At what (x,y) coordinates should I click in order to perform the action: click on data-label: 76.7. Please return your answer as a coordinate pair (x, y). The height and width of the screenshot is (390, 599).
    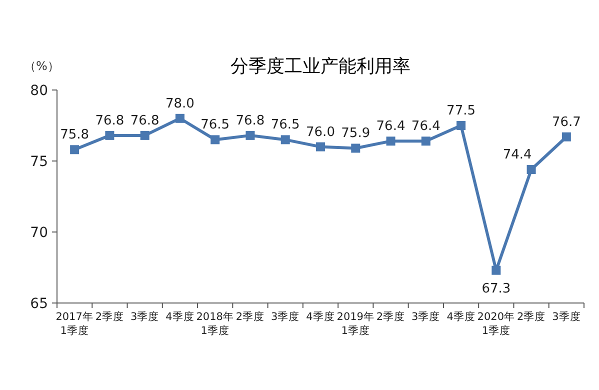
    Looking at the image, I should click on (566, 122).